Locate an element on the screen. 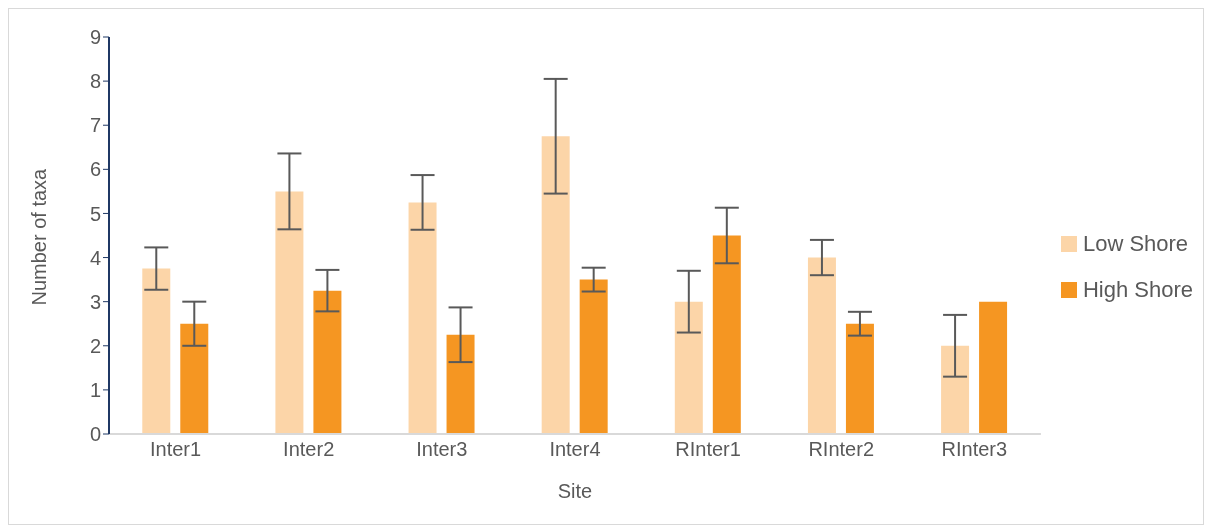 This screenshot has height=531, width=1210. x-tick-label: Inter3 is located at coordinates (442, 449).